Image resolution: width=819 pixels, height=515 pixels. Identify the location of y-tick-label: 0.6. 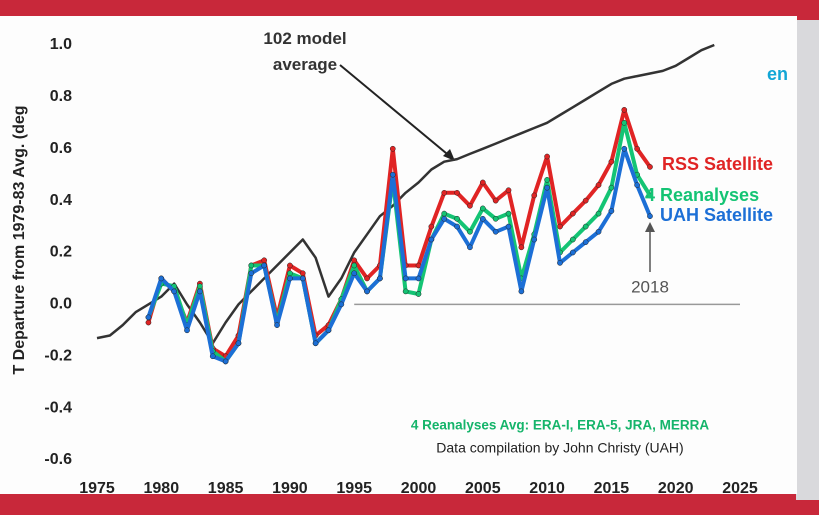
(61, 148).